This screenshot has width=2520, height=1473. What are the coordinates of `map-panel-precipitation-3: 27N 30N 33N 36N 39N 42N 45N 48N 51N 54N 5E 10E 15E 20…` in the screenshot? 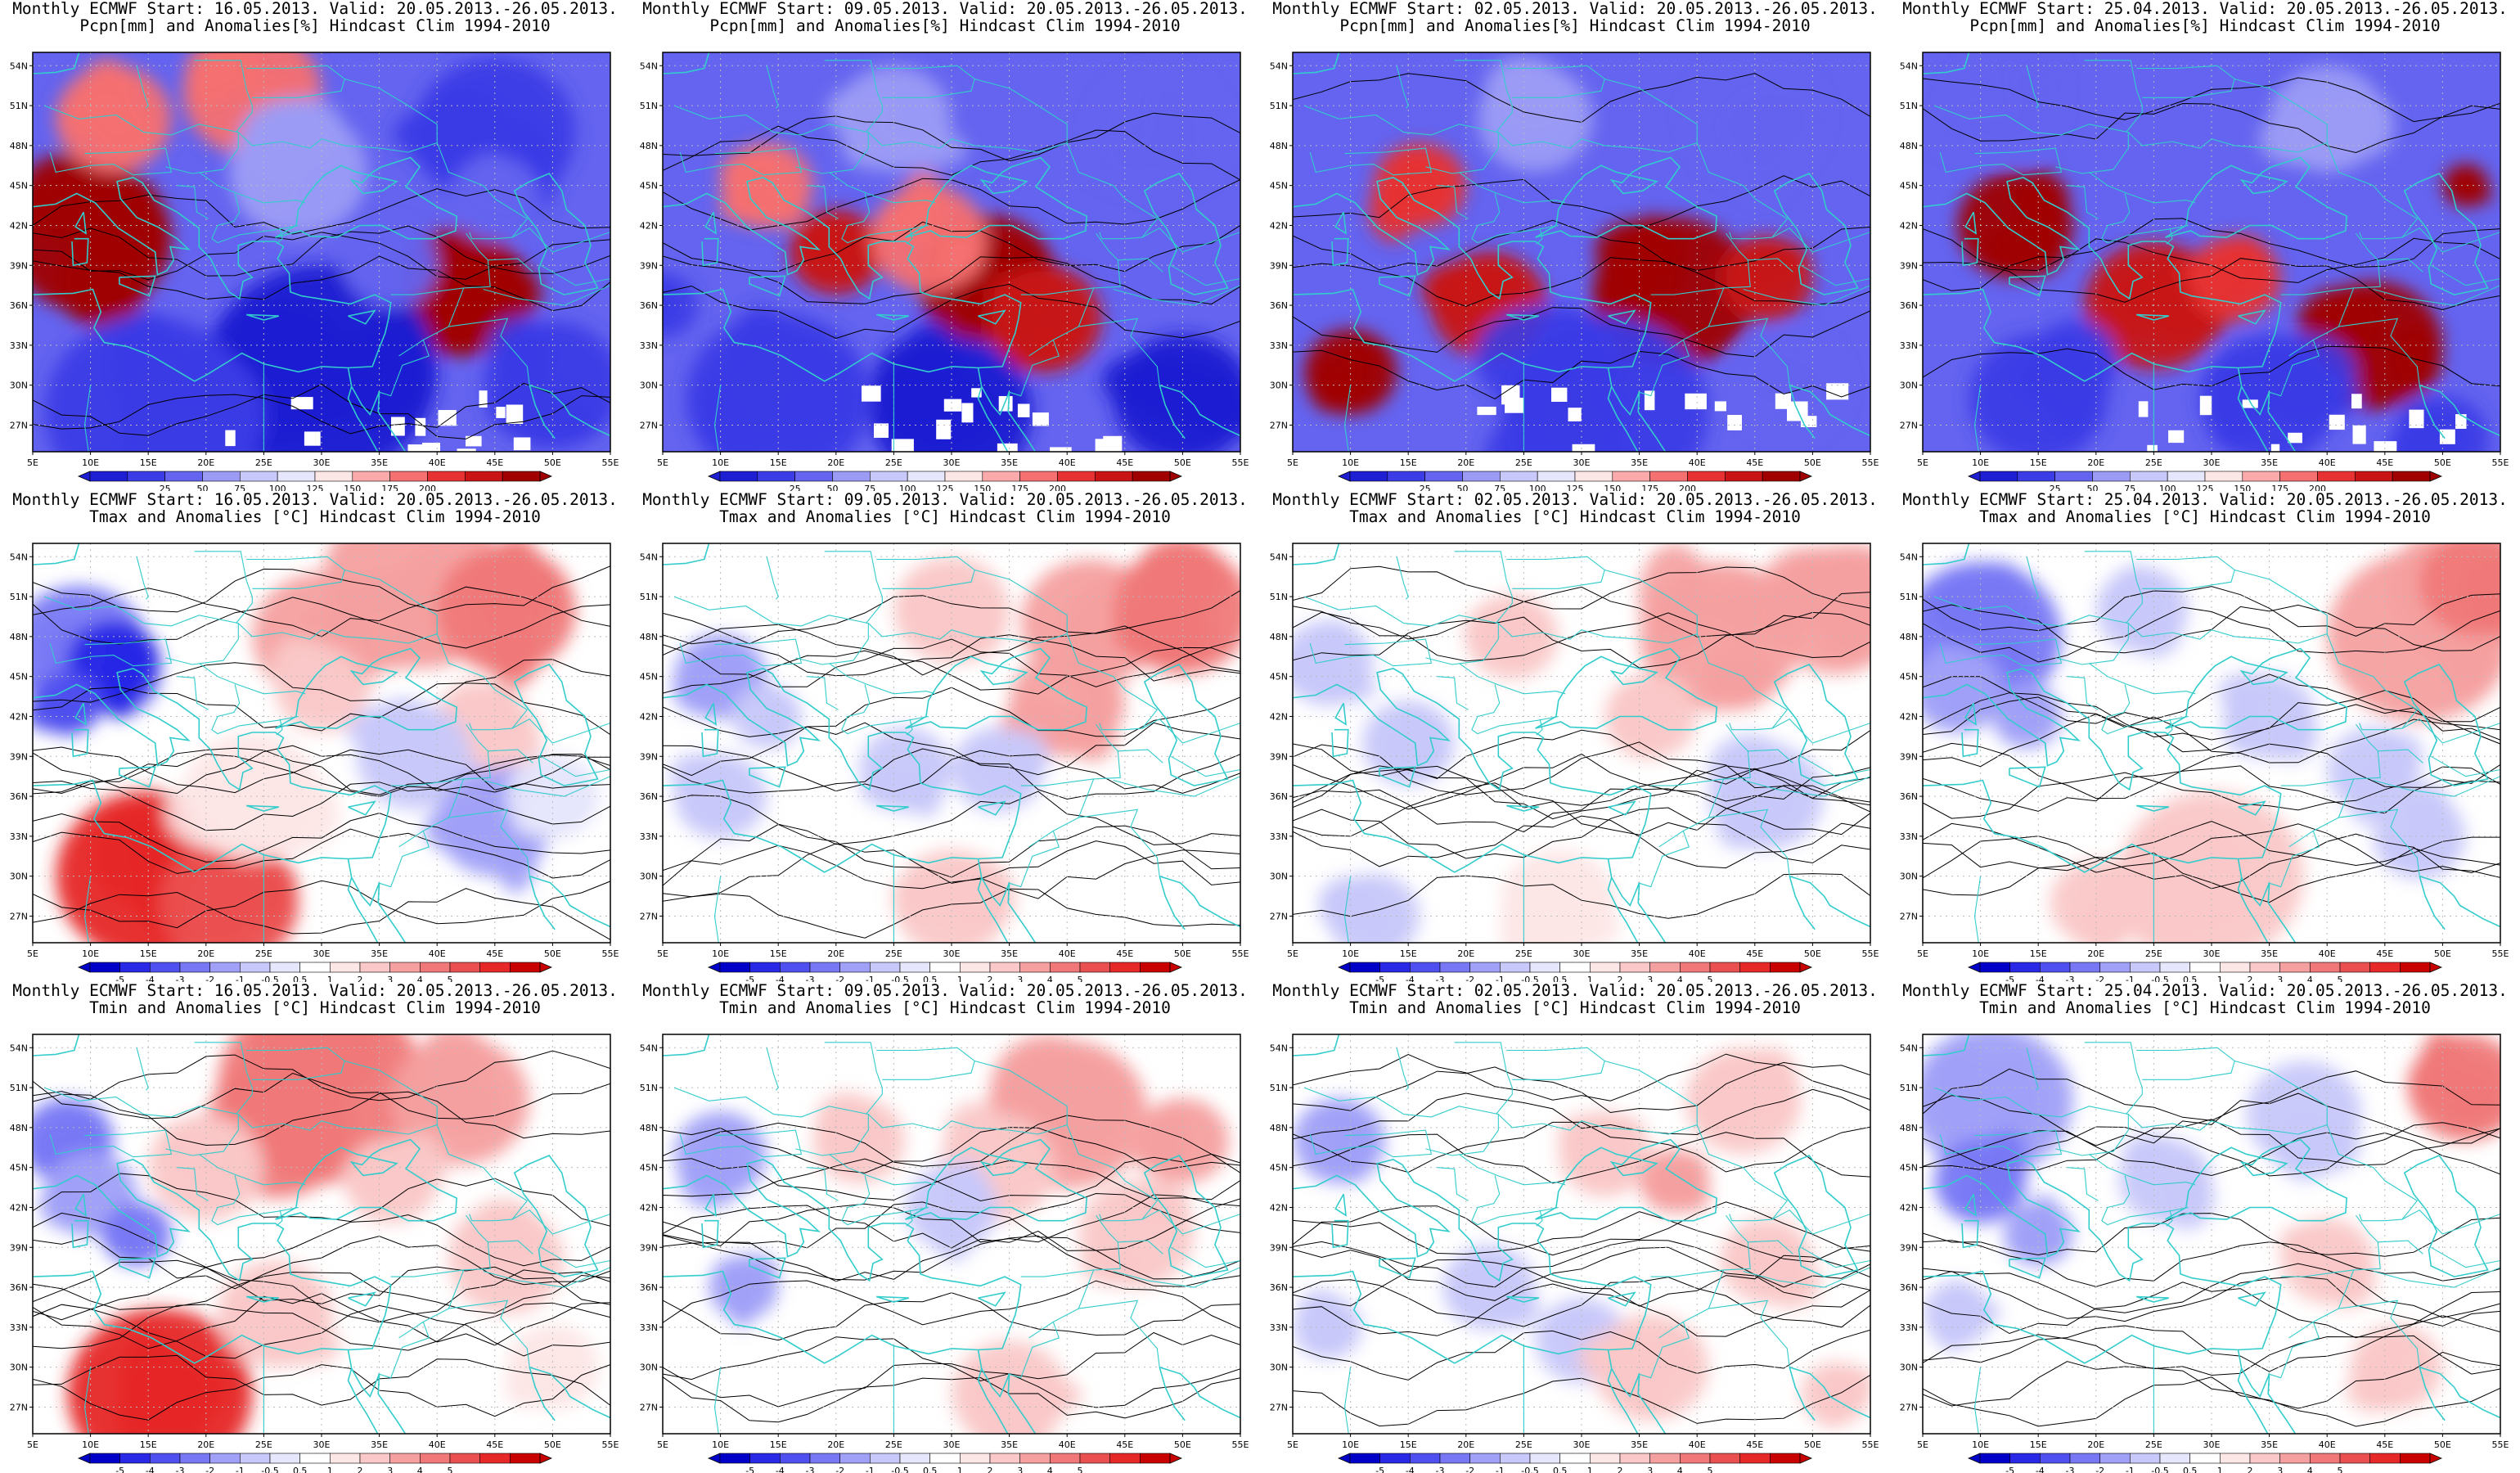 It's located at (1575, 245).